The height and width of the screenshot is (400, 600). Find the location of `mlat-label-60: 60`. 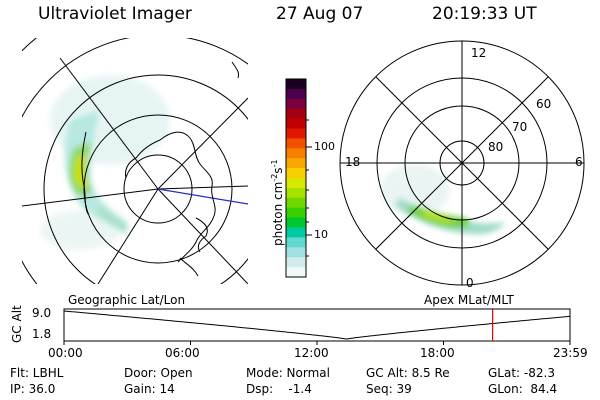

mlat-label-60: 60 is located at coordinates (544, 104).